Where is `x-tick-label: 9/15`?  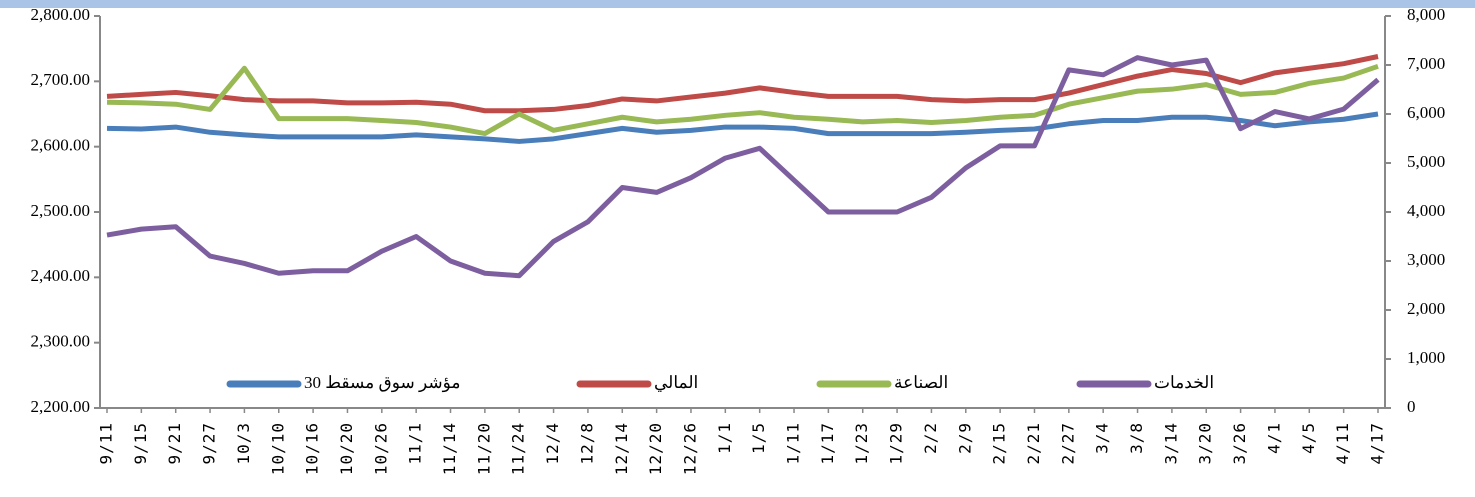 x-tick-label: 9/15 is located at coordinates (140, 443).